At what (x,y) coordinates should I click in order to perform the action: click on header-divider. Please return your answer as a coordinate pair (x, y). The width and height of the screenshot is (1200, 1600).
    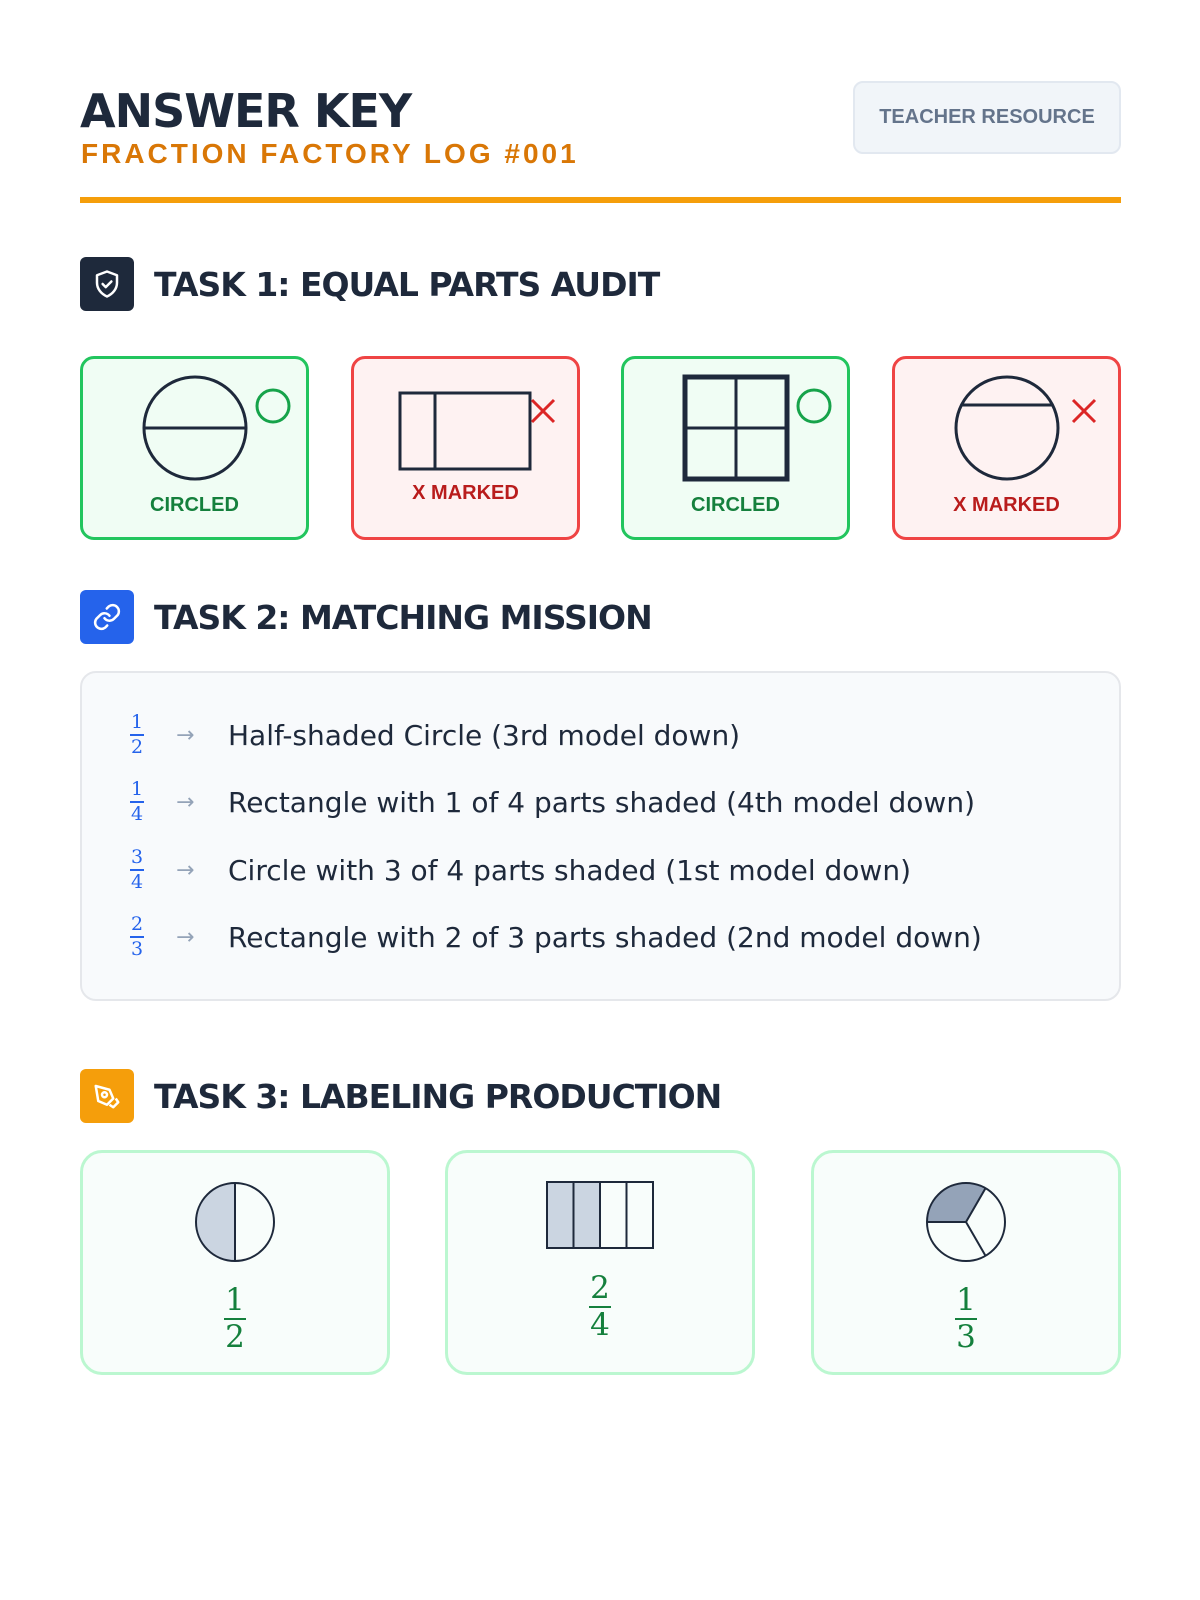
    Looking at the image, I should click on (600, 200).